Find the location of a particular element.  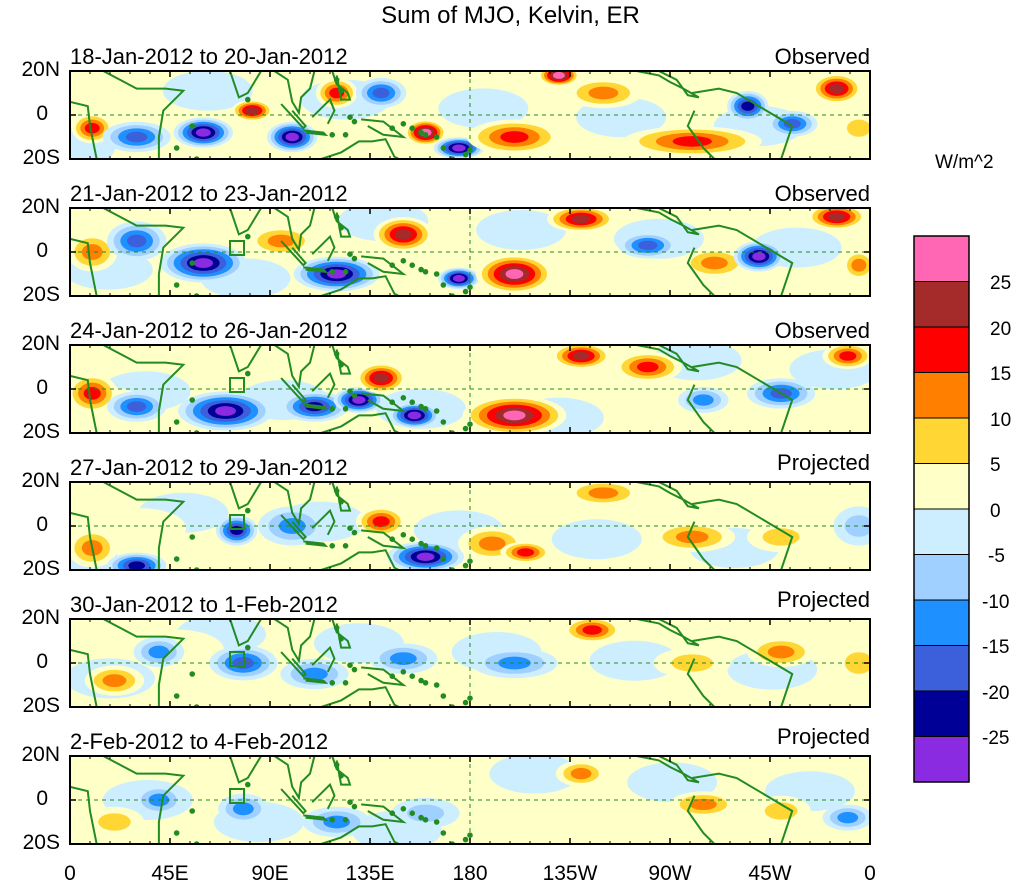

panel-2-dates: 21-Jan-2012 to 23-Jan-2012 is located at coordinates (209, 193).